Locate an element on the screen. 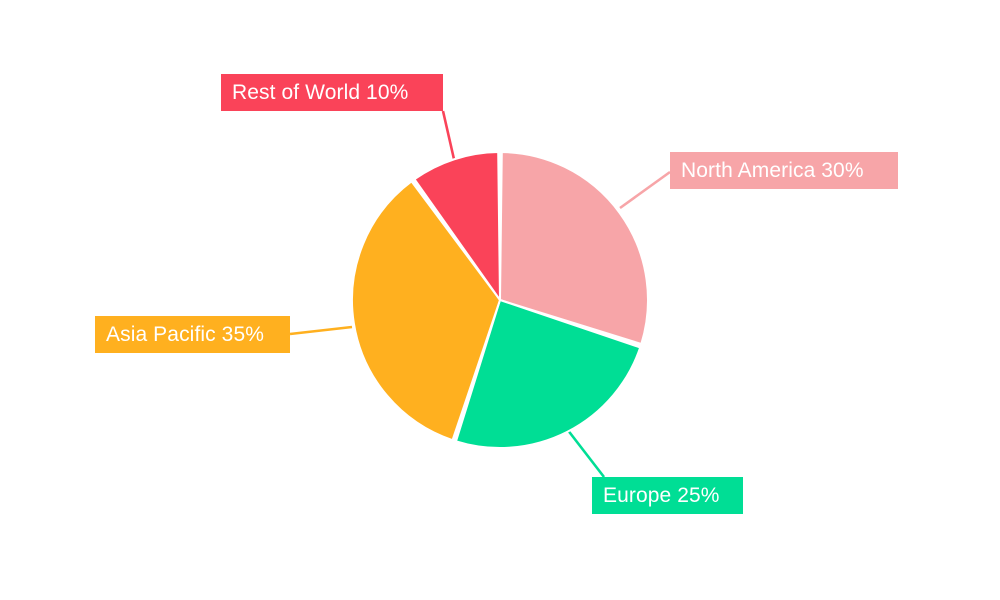 The width and height of the screenshot is (1000, 600). pie-slice-label-text: North America 30% is located at coordinates (772, 170).